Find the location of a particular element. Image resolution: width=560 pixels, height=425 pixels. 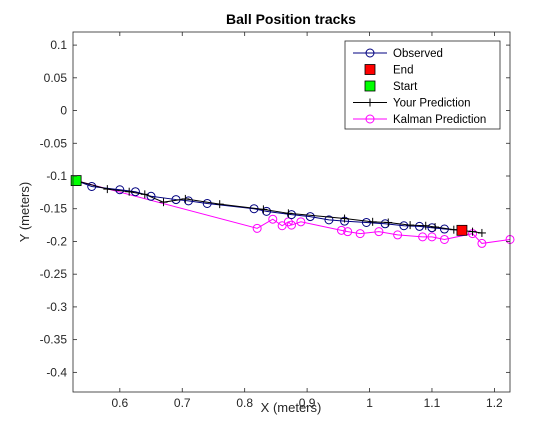

legend-item-prediction: Your Prediction is located at coordinates (412, 104).